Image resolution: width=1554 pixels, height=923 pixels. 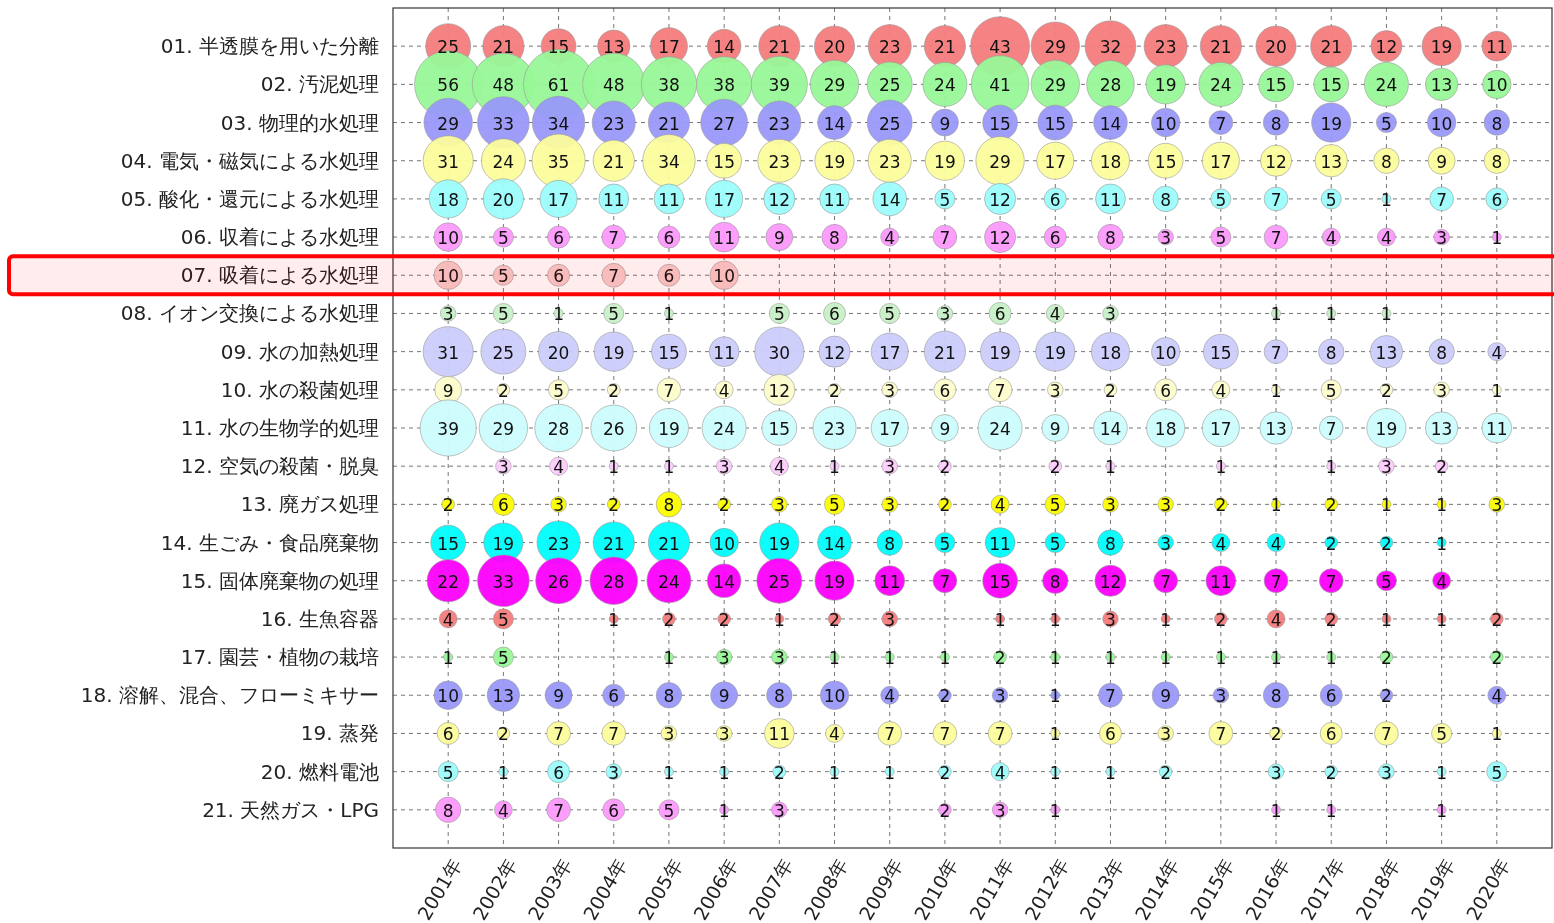 I want to click on y-tick-label: 03. 物理的水処理, so click(x=299, y=122).